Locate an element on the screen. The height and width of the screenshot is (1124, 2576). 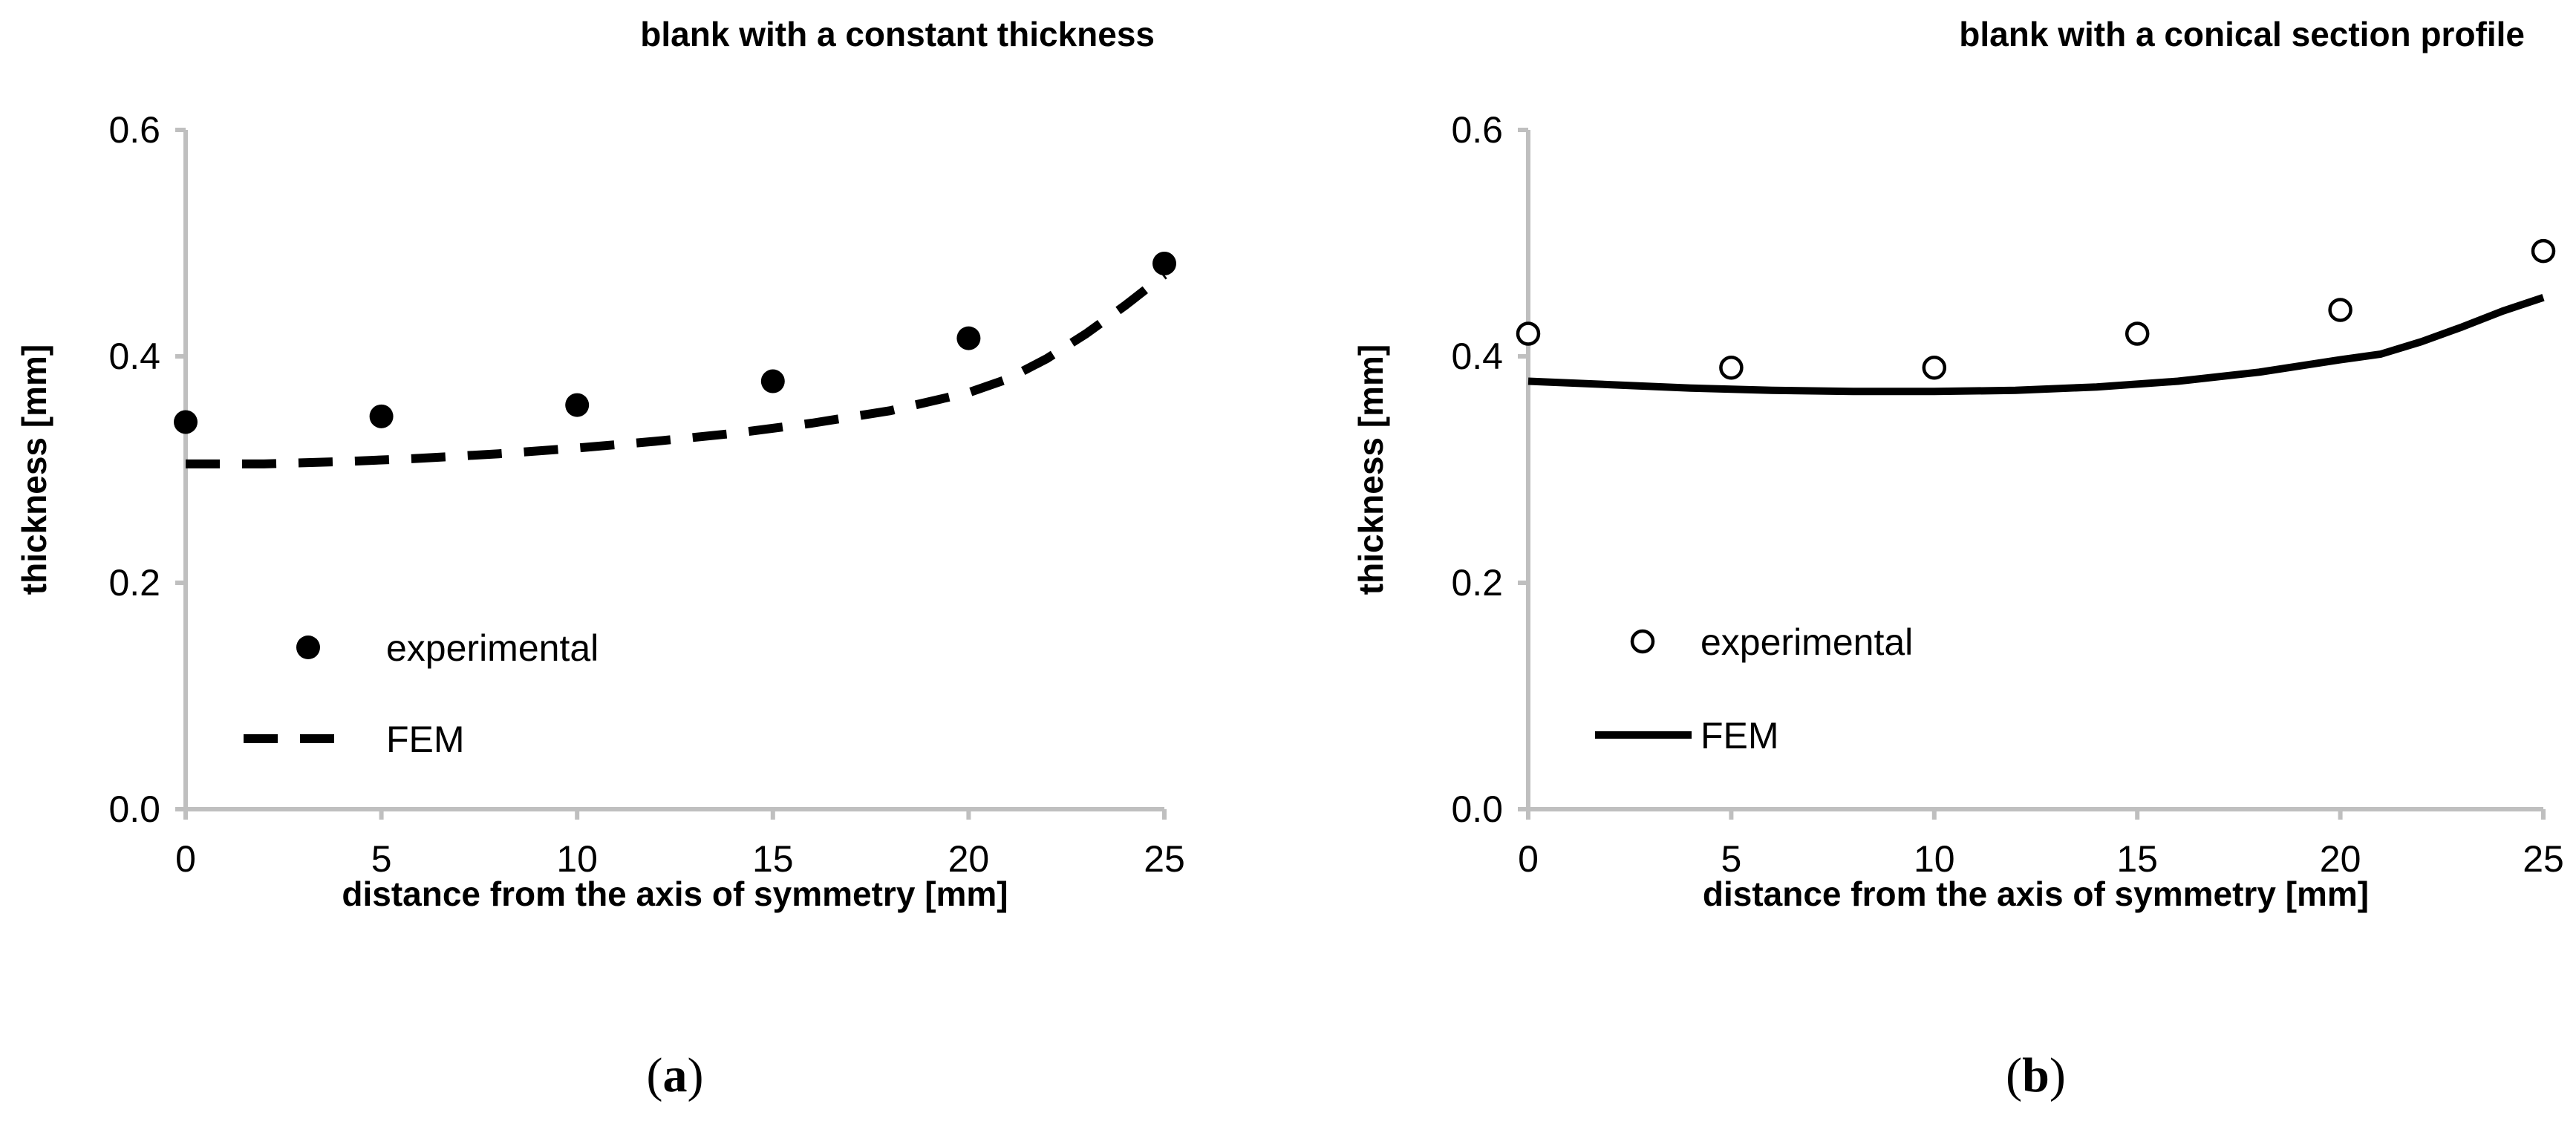
caption-letter: a is located at coordinates (675, 1075).